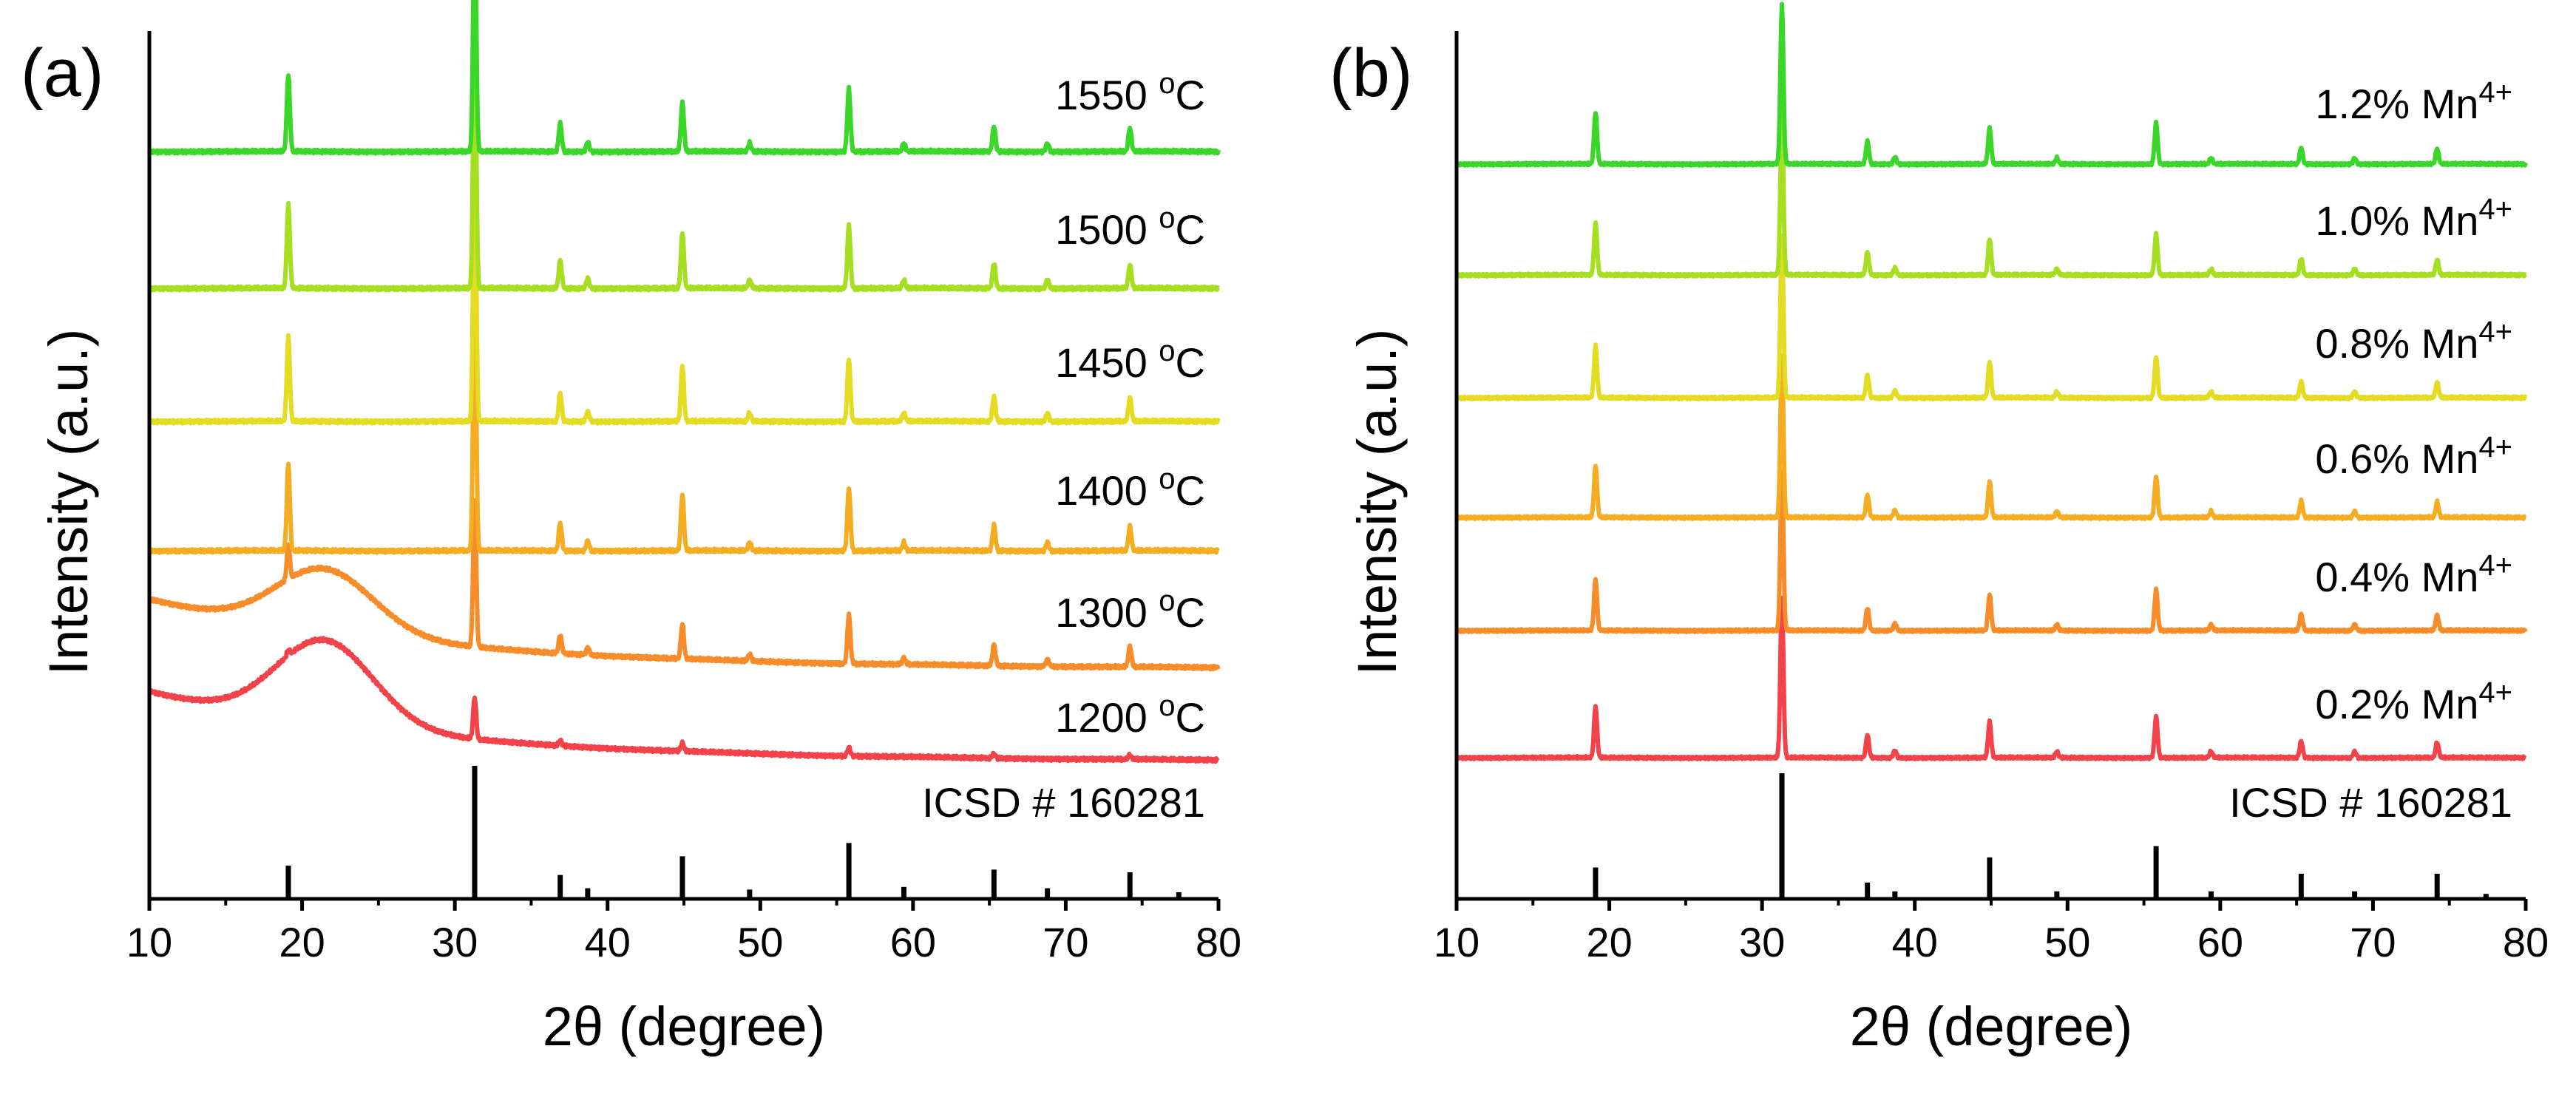  Describe the element at coordinates (1130, 715) in the screenshot. I see `series-label-1: 1200 oC` at that location.